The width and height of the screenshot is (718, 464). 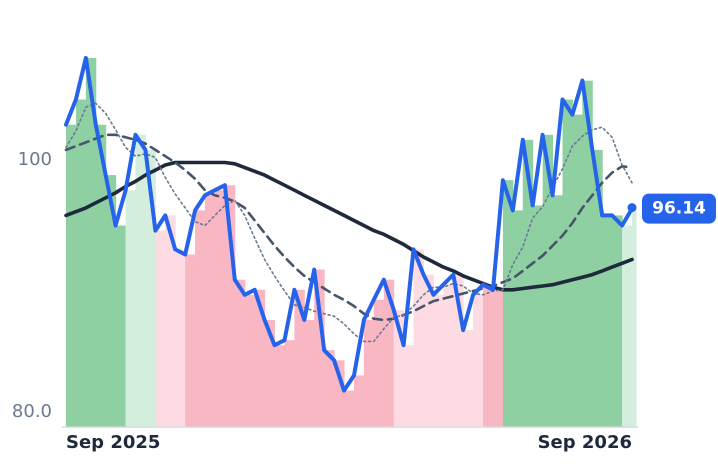 What do you see at coordinates (35, 159) in the screenshot?
I see `y-tick-label: 100` at bounding box center [35, 159].